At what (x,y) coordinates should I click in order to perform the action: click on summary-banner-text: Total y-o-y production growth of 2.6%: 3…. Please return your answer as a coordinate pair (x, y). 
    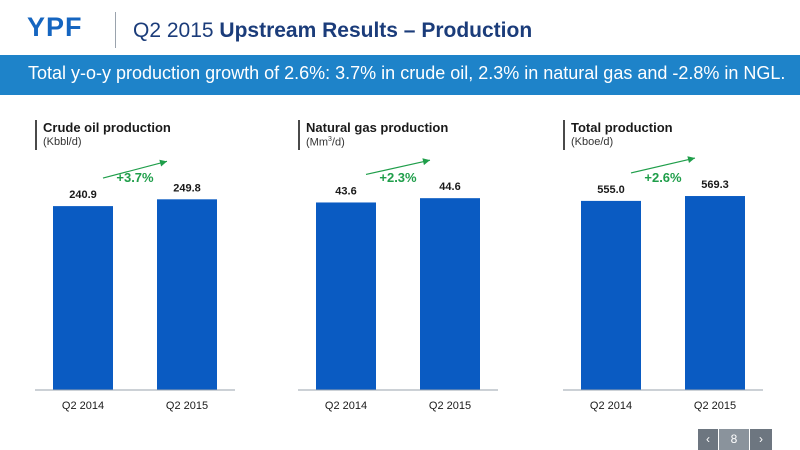
    Looking at the image, I should click on (407, 73).